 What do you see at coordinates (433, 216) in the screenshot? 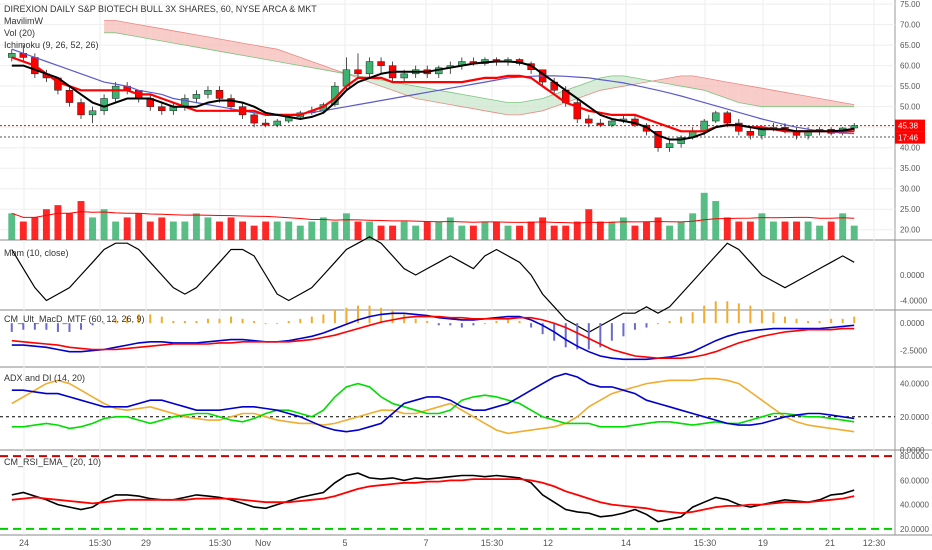
I see `volume-pane` at bounding box center [433, 216].